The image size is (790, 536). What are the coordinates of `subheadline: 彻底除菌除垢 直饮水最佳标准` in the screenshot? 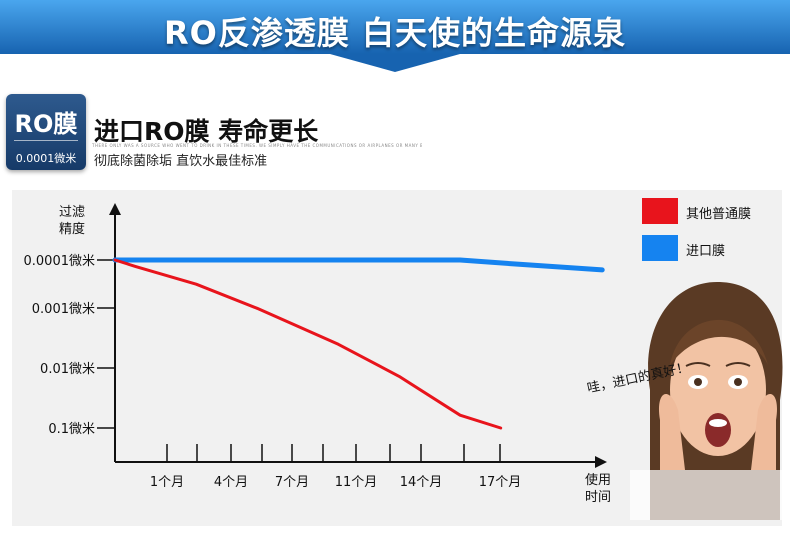 It's located at (181, 161).